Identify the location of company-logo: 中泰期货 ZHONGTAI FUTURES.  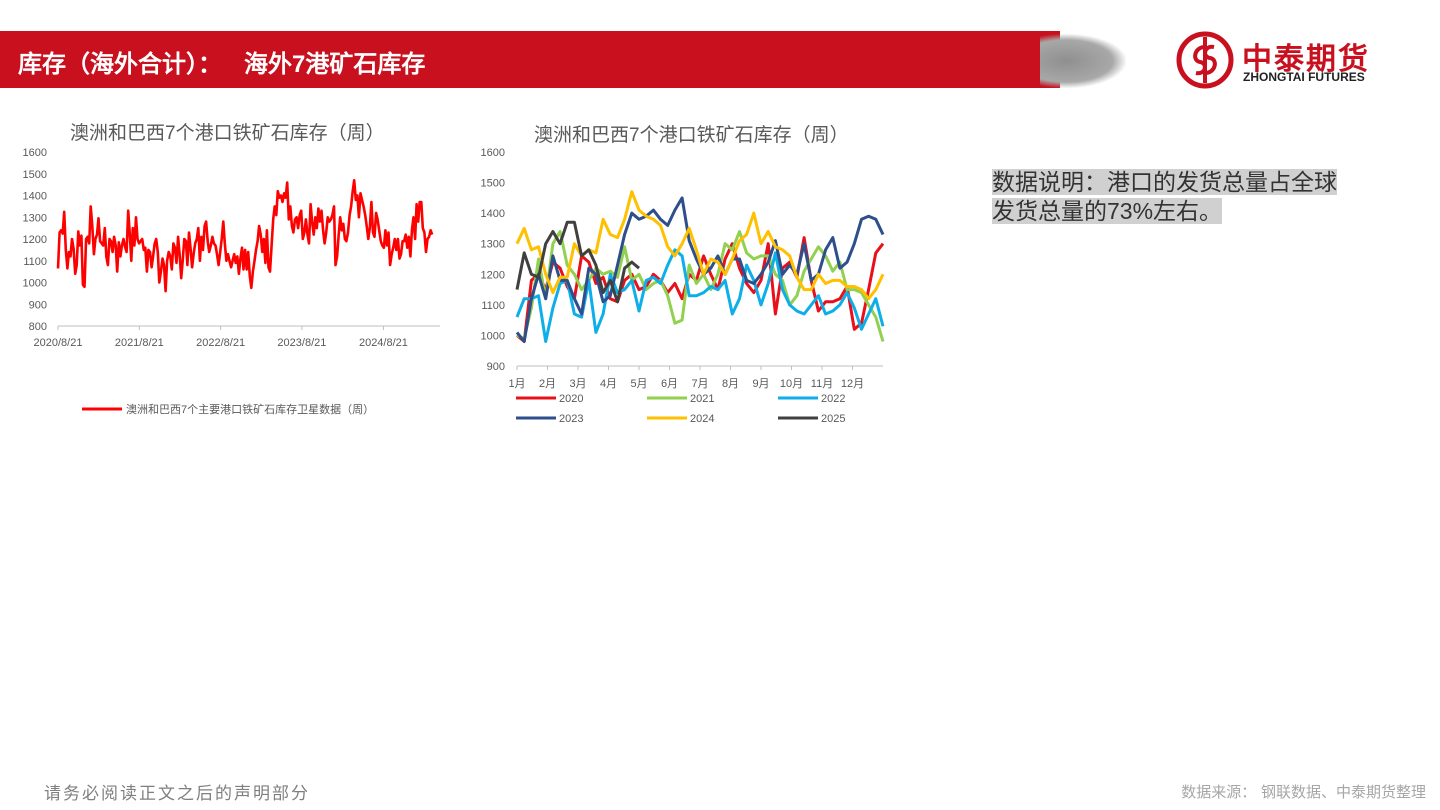
(1286, 60).